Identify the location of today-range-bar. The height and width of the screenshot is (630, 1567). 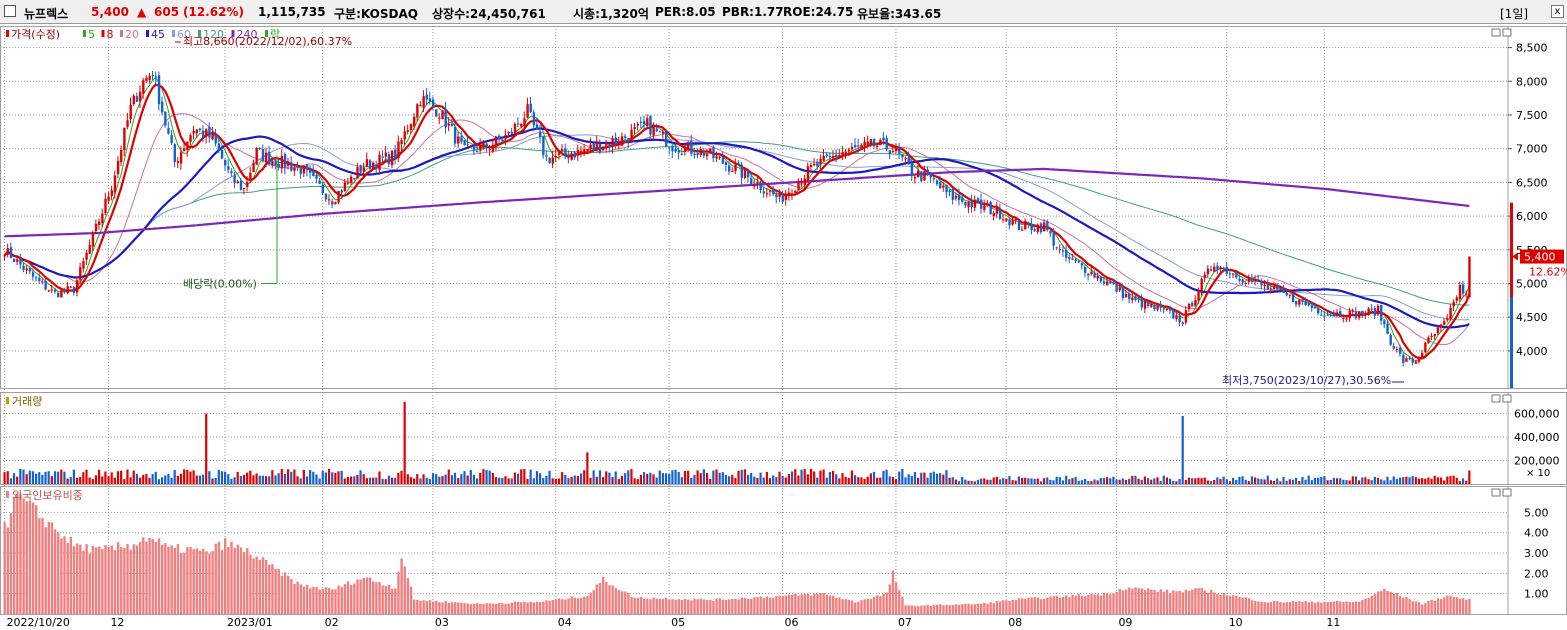
(1511, 249).